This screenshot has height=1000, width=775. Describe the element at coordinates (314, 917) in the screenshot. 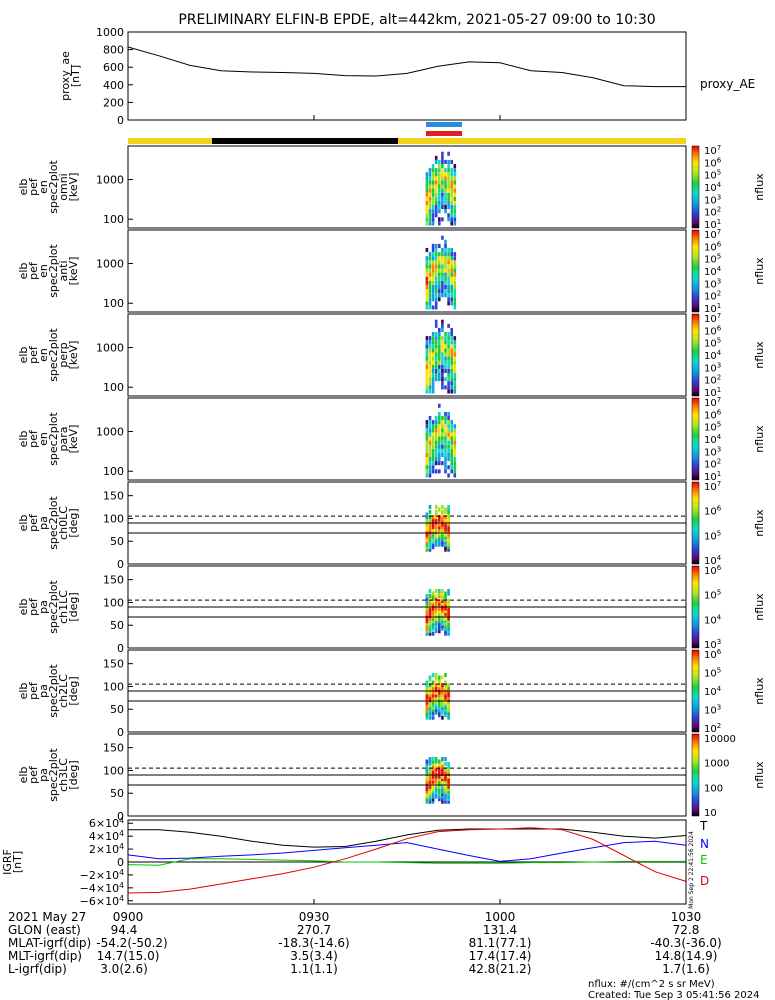

I see `time-tick-label: 0930` at that location.